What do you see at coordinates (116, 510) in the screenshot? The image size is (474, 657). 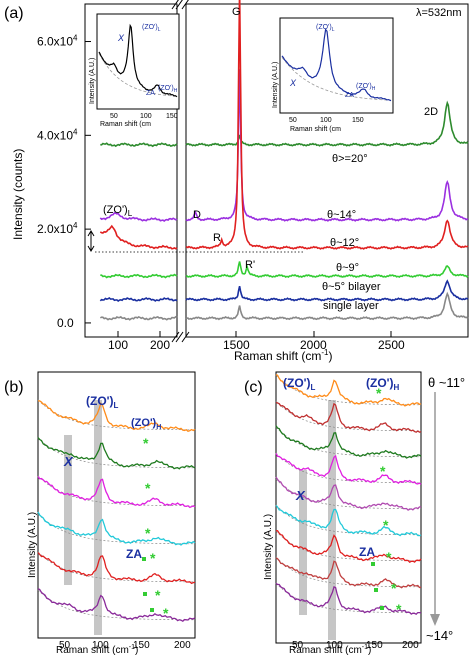 I see `panel-b-traces` at bounding box center [116, 510].